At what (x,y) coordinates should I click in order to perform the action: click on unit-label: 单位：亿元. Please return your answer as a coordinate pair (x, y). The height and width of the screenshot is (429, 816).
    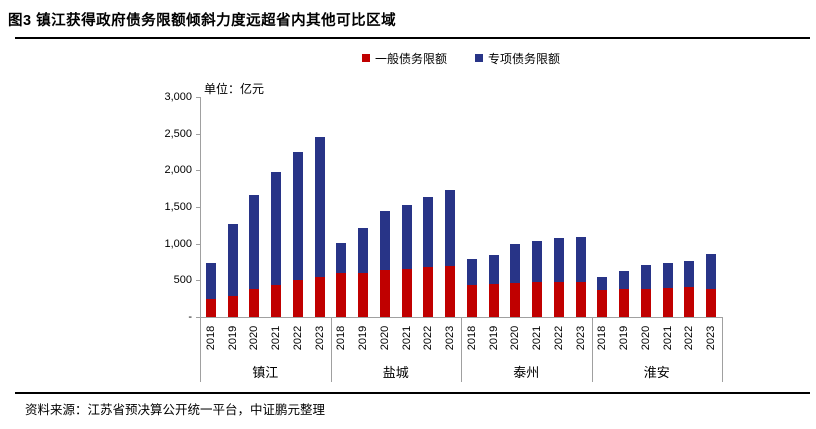
    Looking at the image, I should click on (234, 89).